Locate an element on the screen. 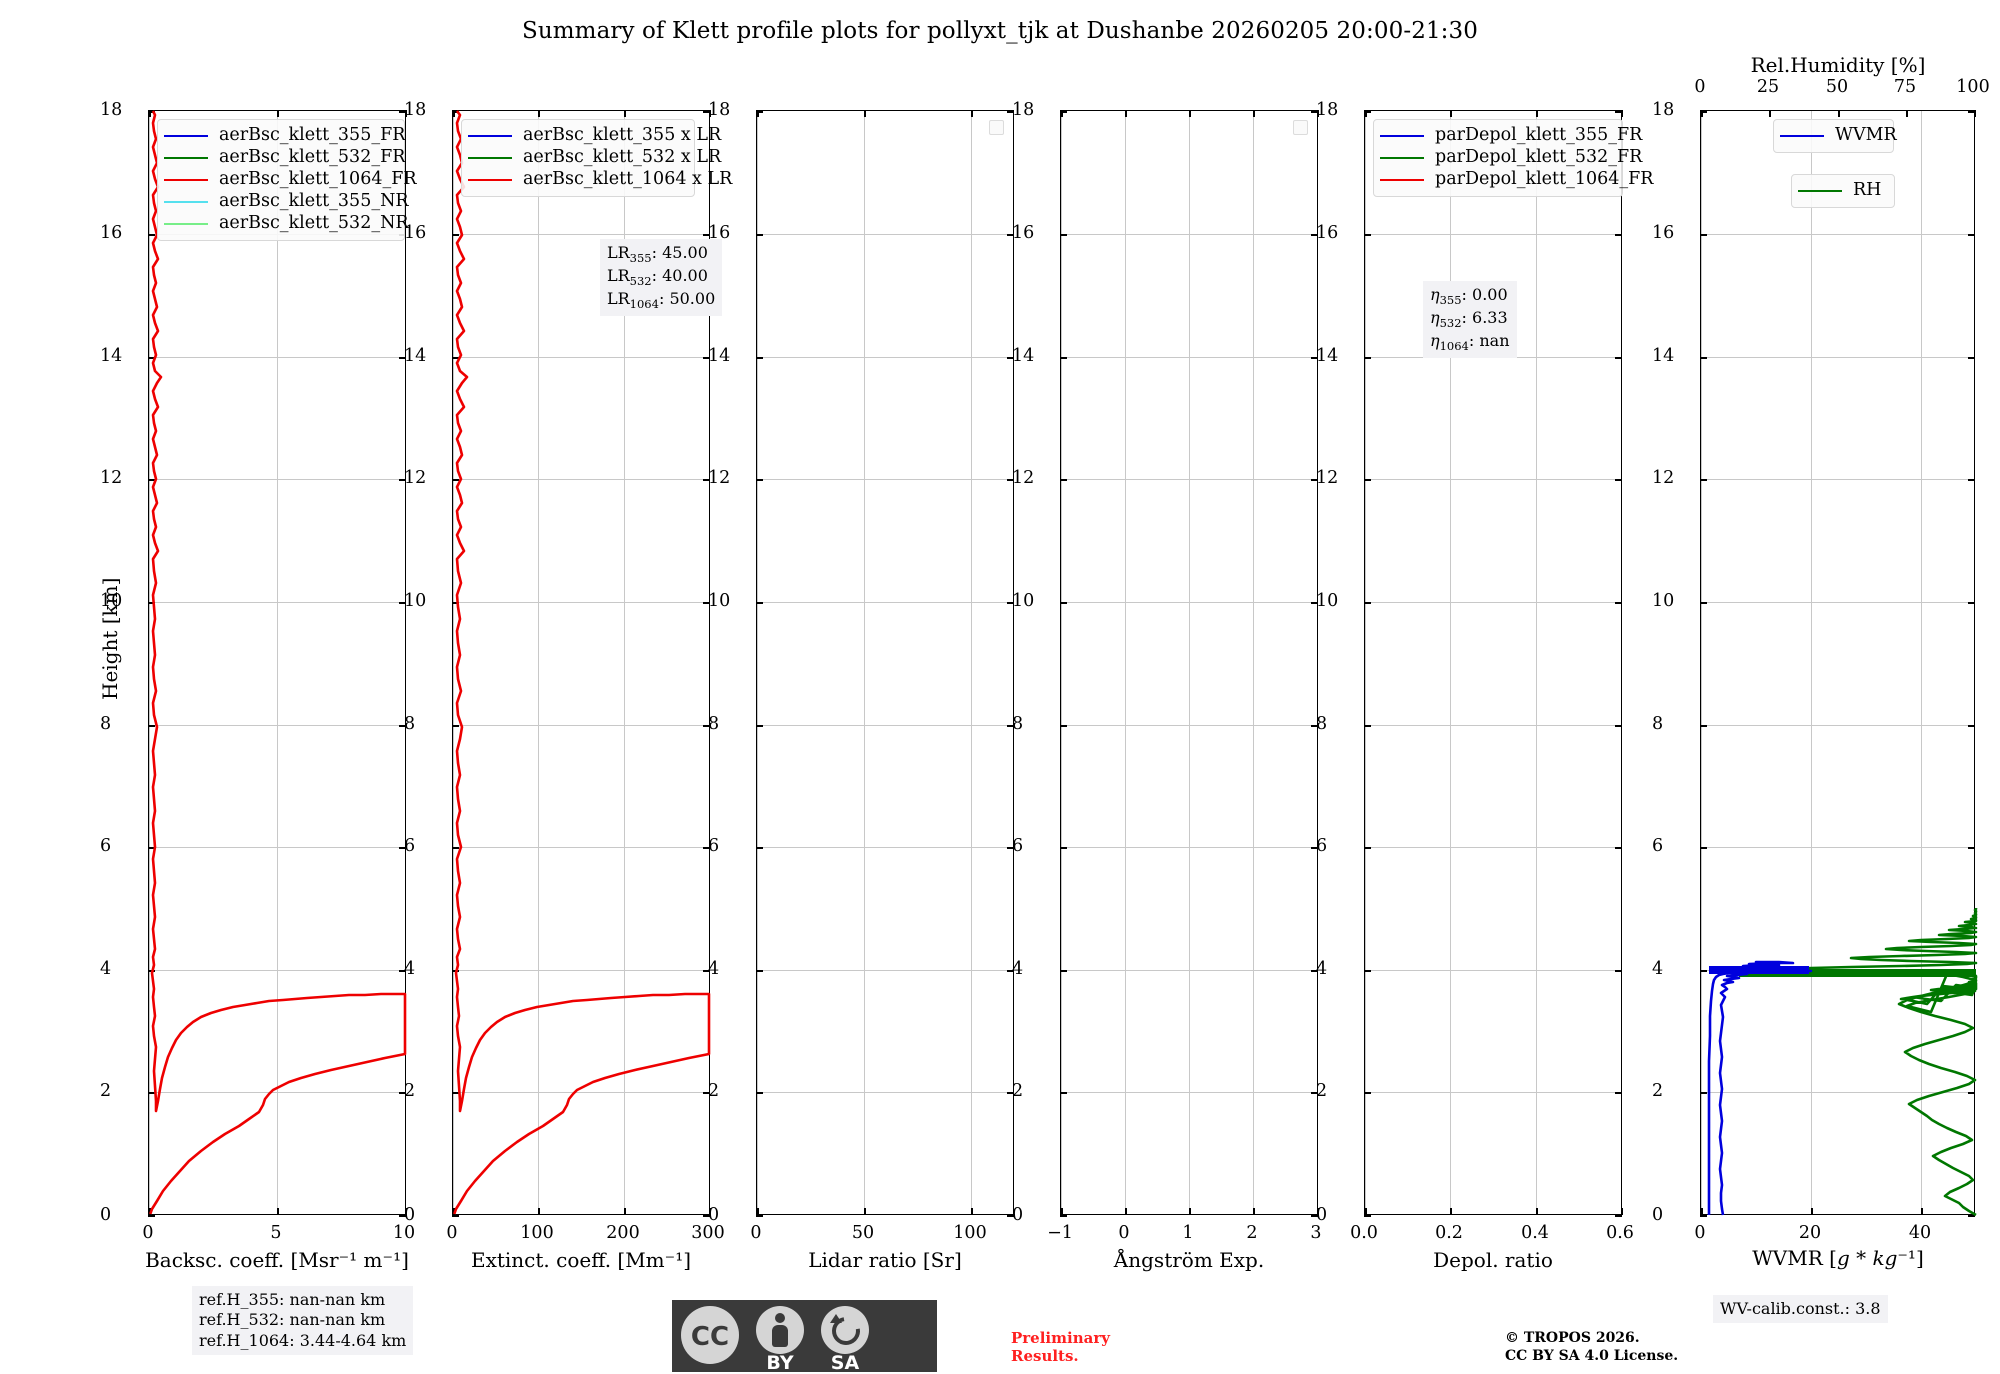 The width and height of the screenshot is (2000, 1374). cc-license-badge: CC BY SA is located at coordinates (804, 1337).